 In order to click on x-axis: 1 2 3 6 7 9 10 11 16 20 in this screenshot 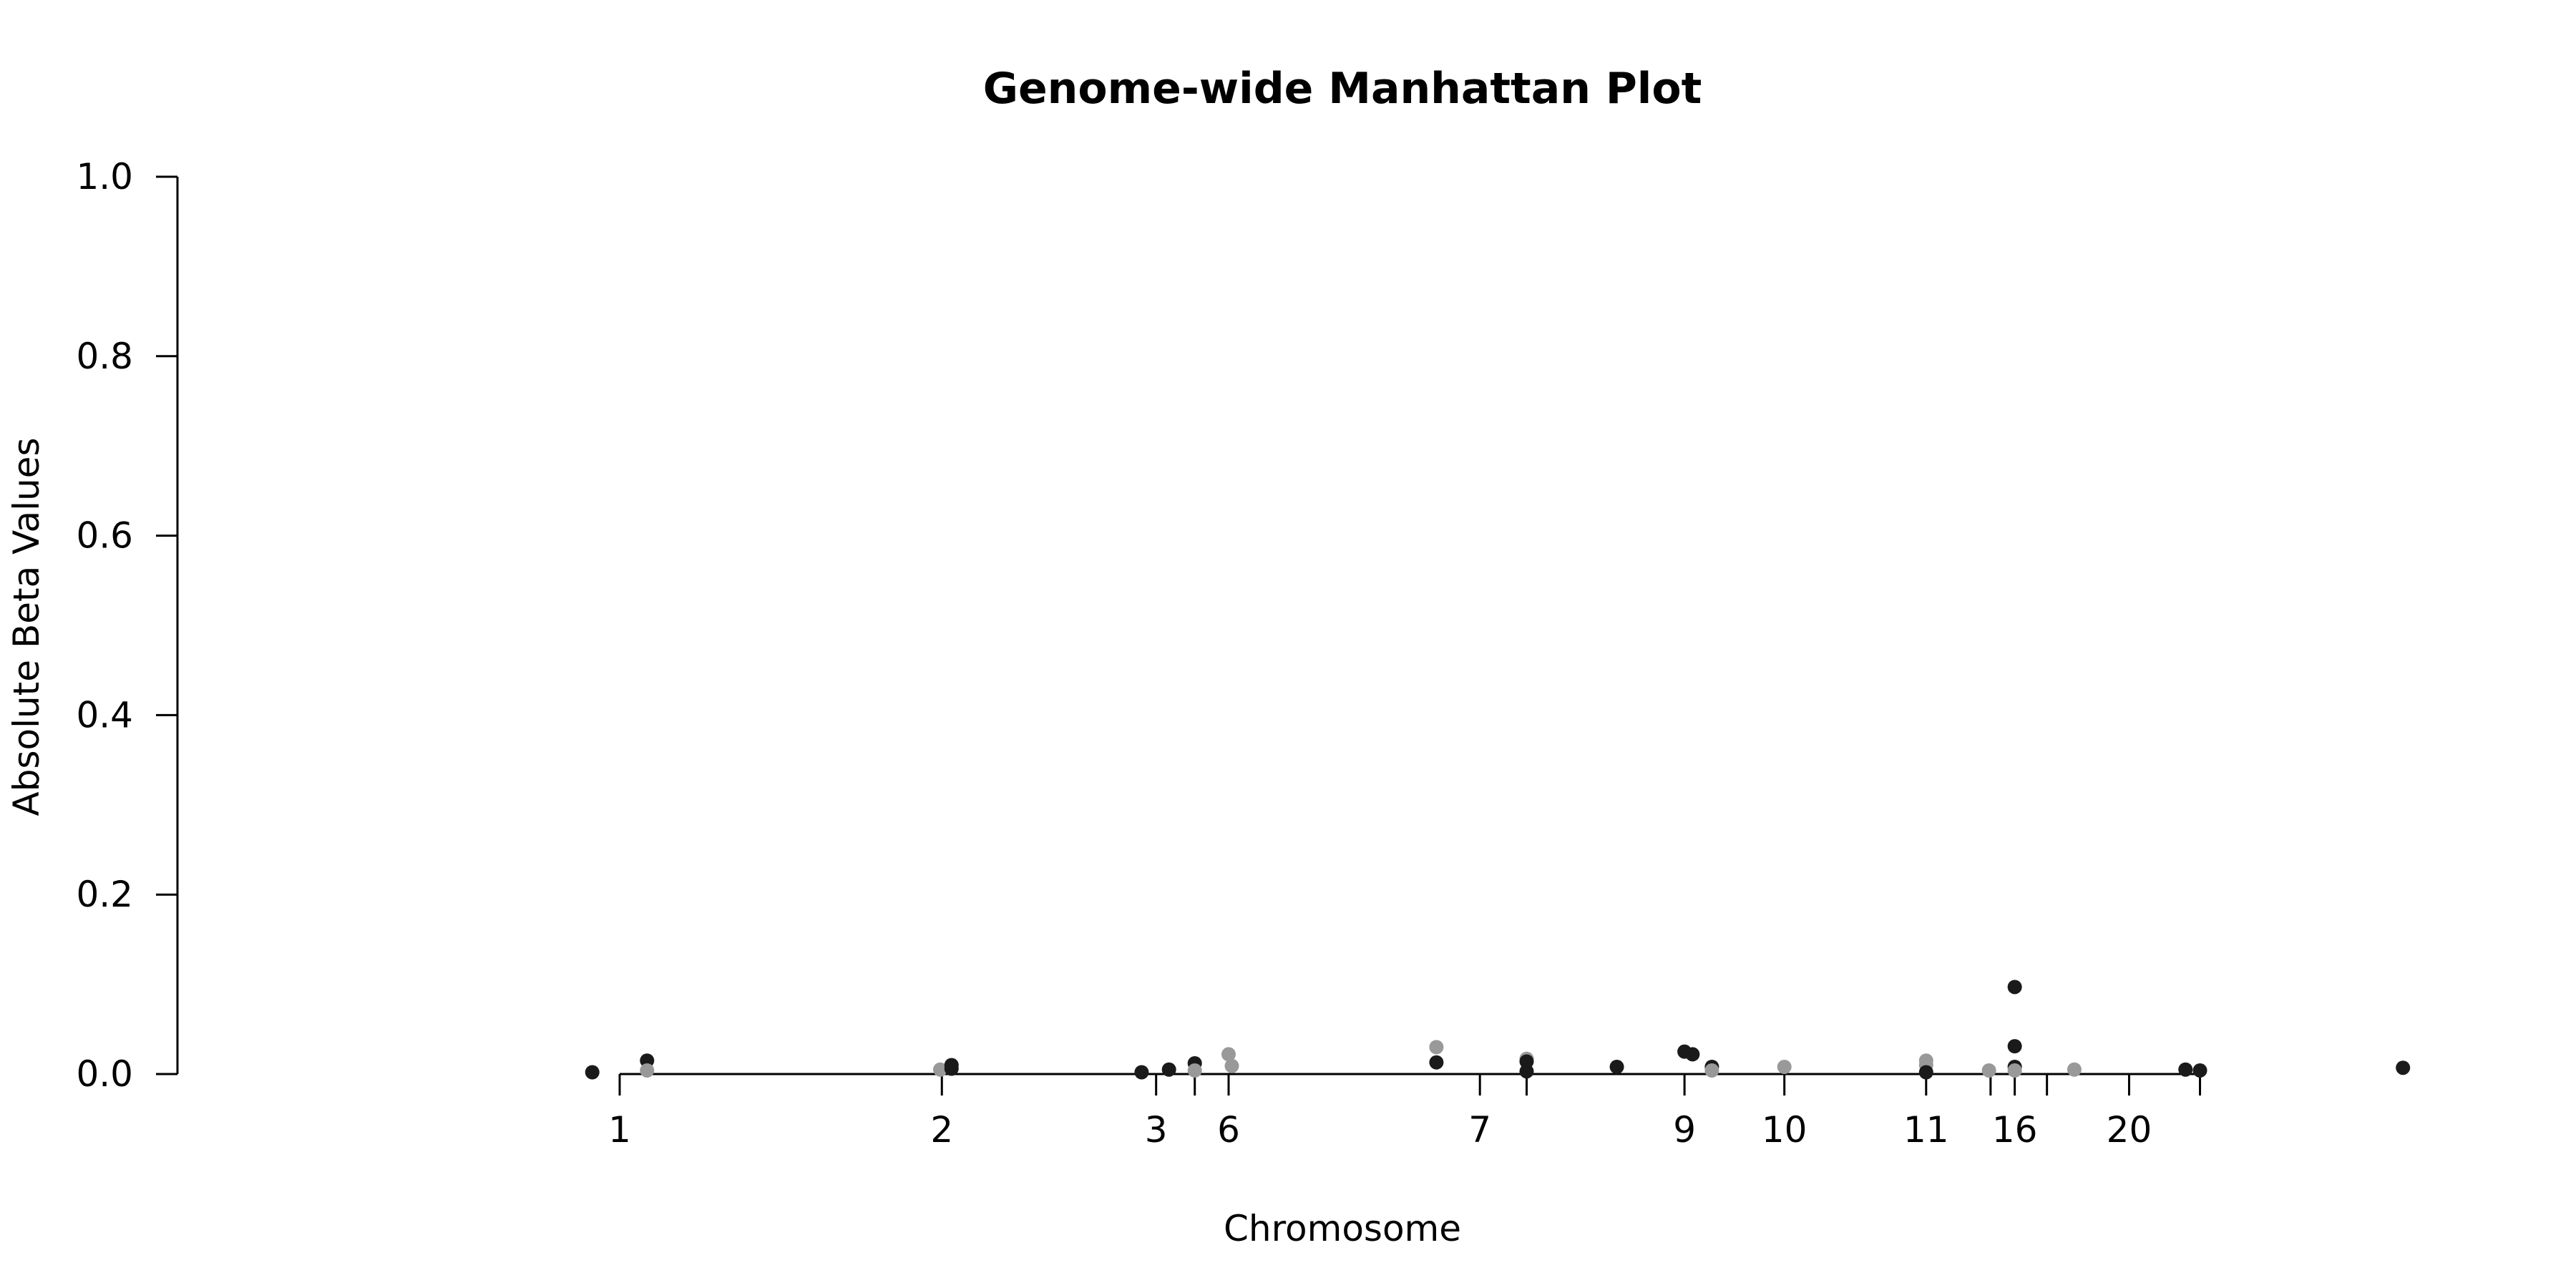, I will do `click(1405, 1112)`.